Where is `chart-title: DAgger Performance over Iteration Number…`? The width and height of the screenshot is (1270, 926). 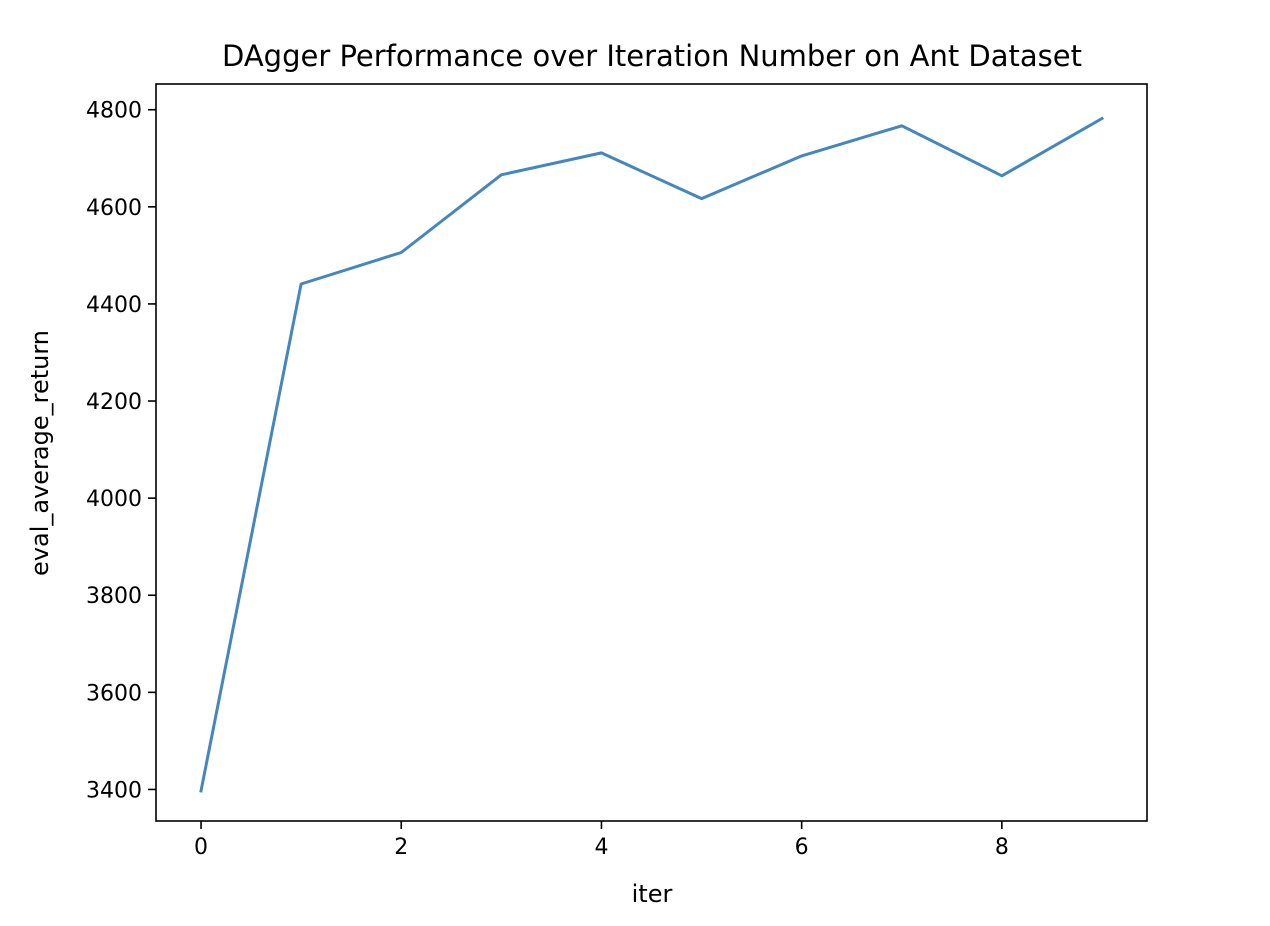
chart-title: DAgger Performance over Iteration Number… is located at coordinates (652, 56).